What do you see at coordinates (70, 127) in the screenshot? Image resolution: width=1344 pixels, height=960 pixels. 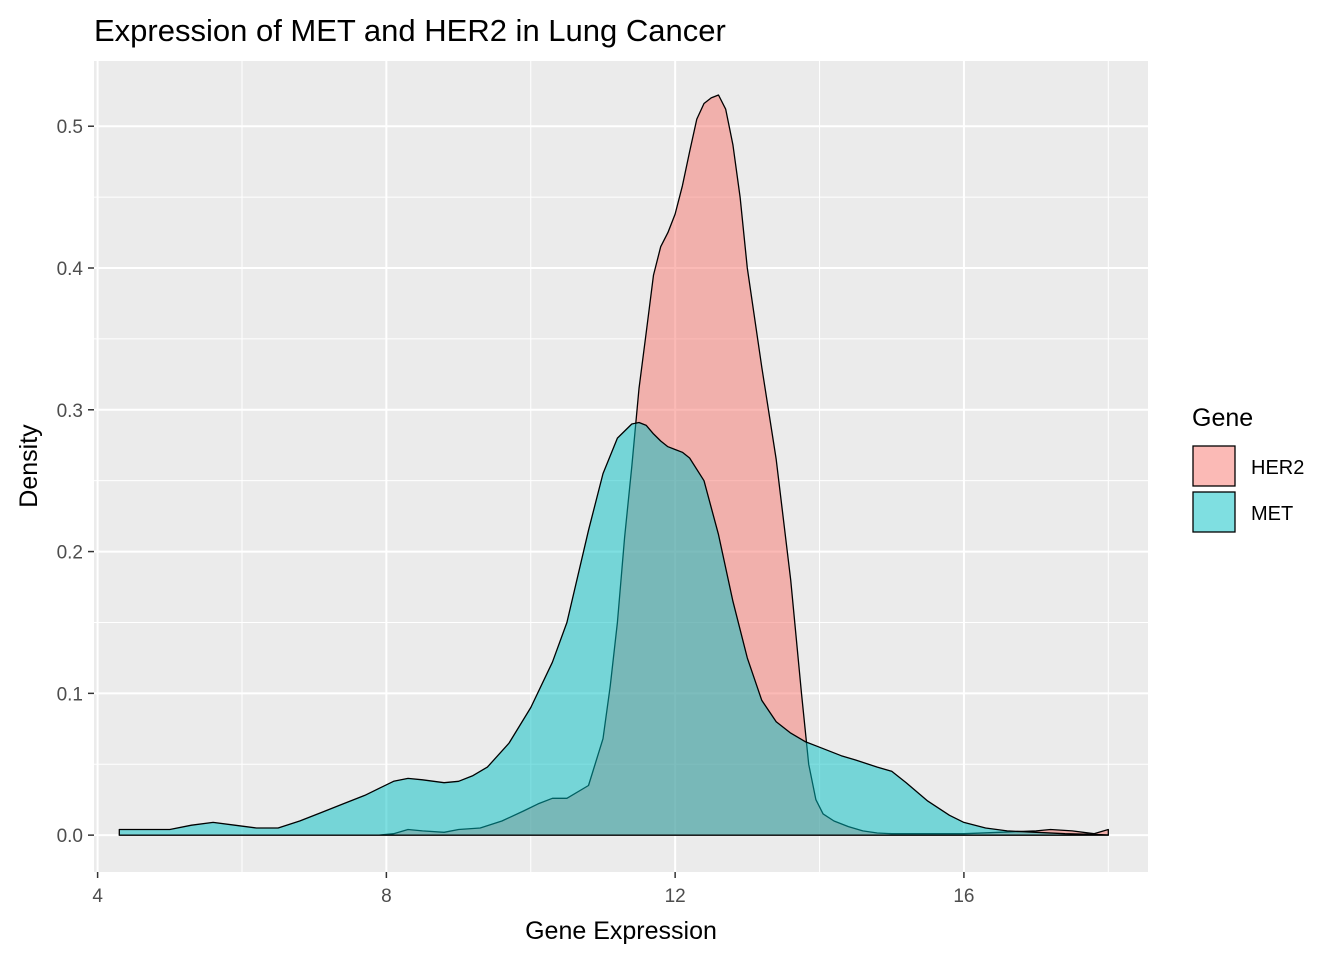 I see `y-tick-label: 0.5` at bounding box center [70, 127].